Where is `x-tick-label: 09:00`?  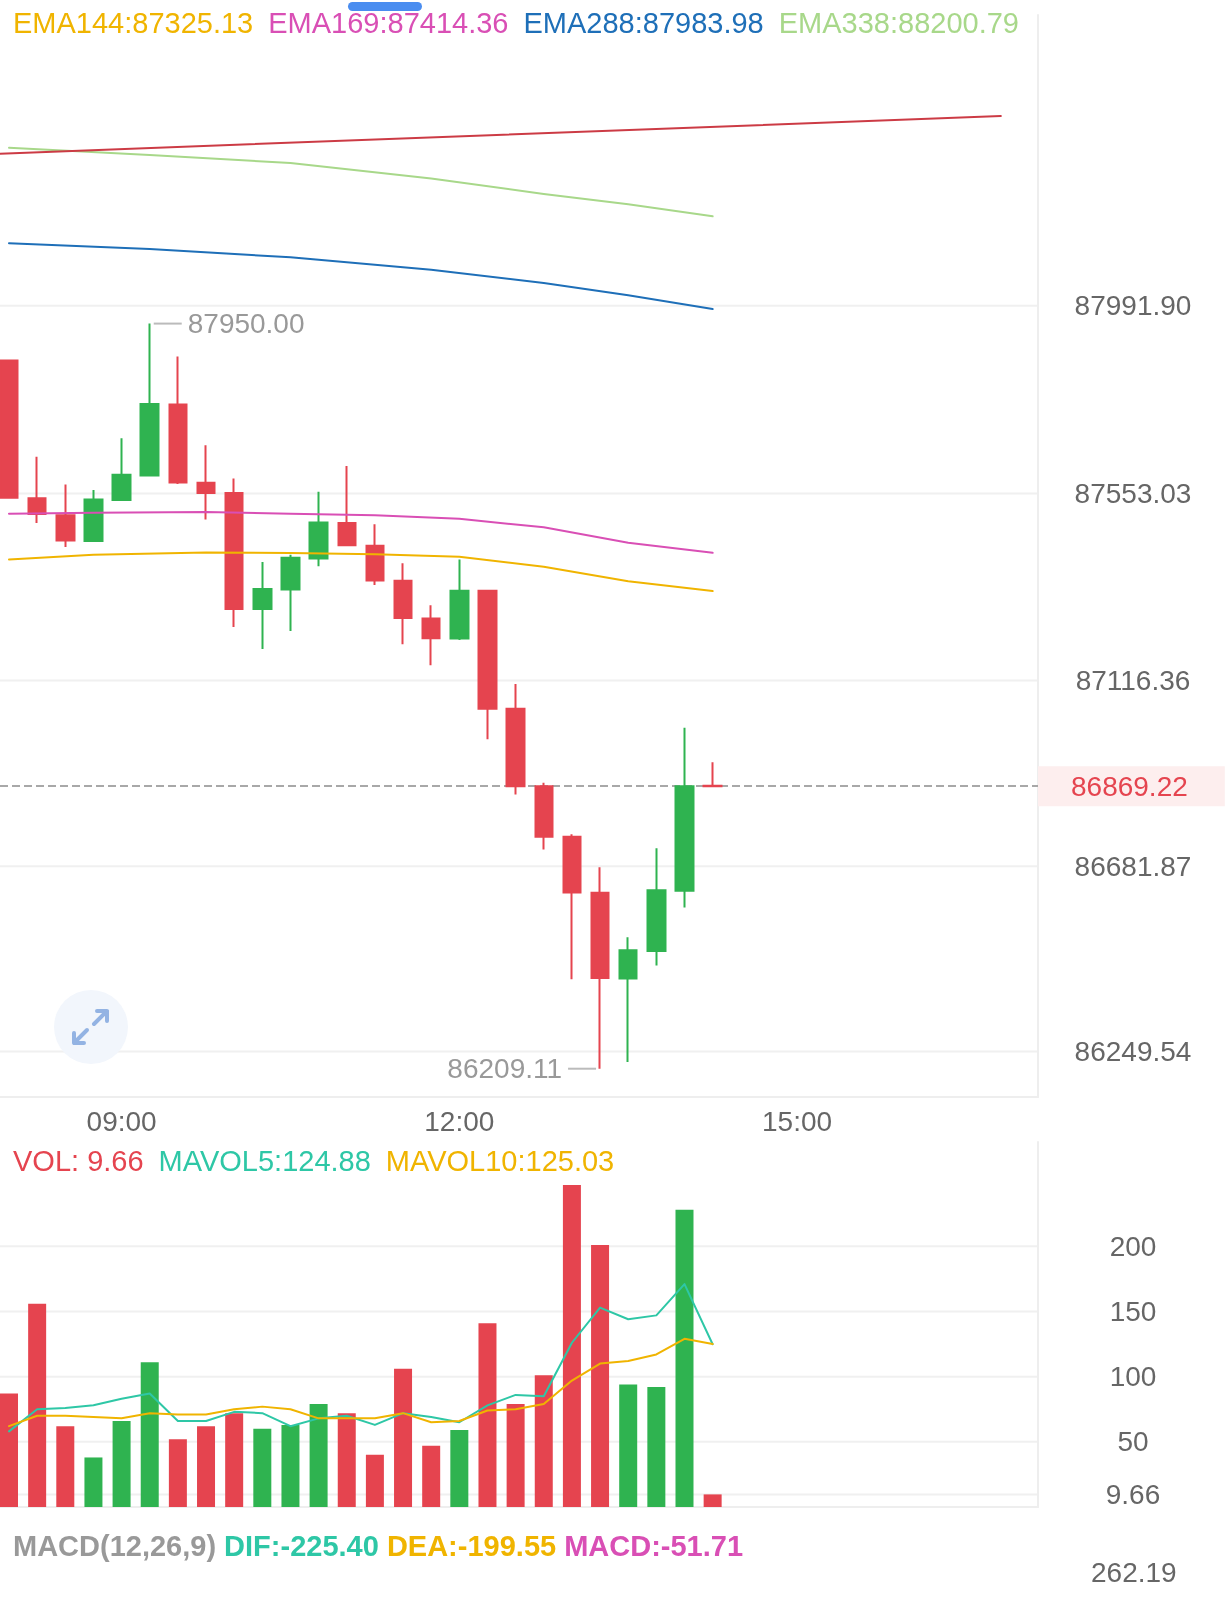 x-tick-label: 09:00 is located at coordinates (121, 1121).